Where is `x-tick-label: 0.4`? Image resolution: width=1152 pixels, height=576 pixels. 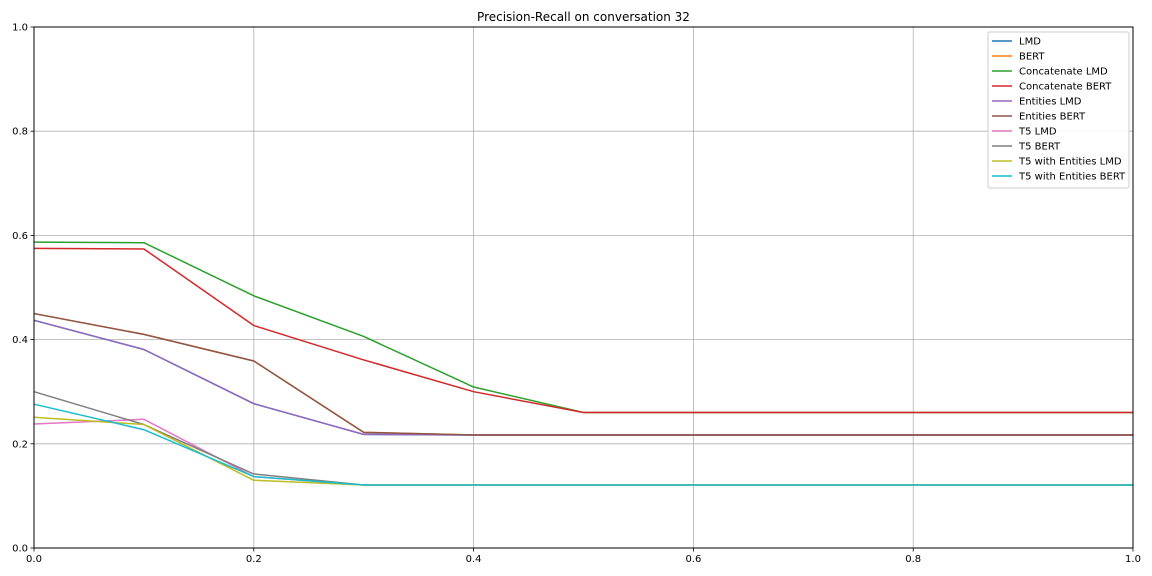
x-tick-label: 0.4 is located at coordinates (474, 559).